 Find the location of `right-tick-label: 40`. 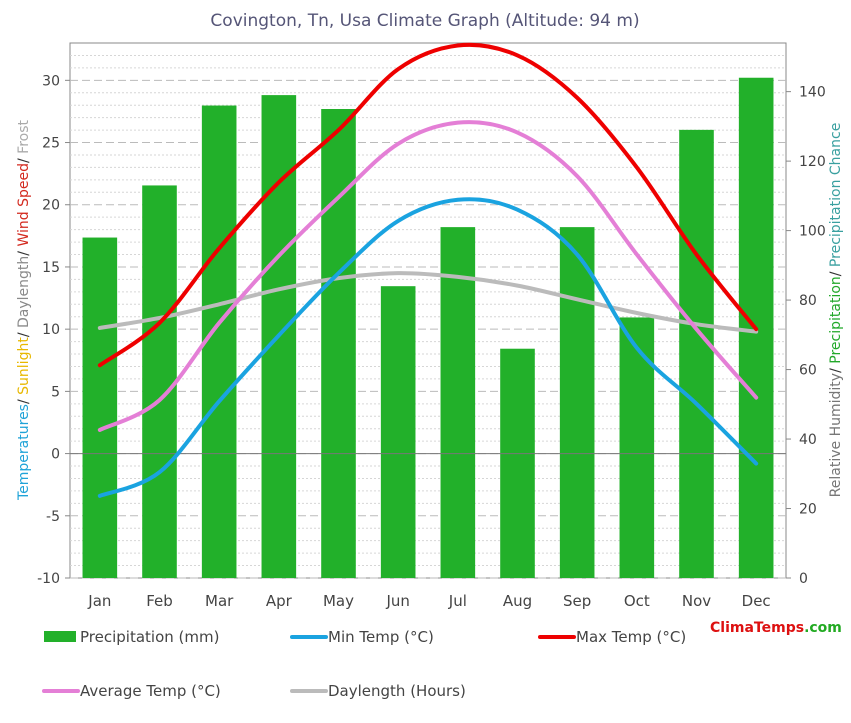

right-tick-label: 40 is located at coordinates (808, 440).